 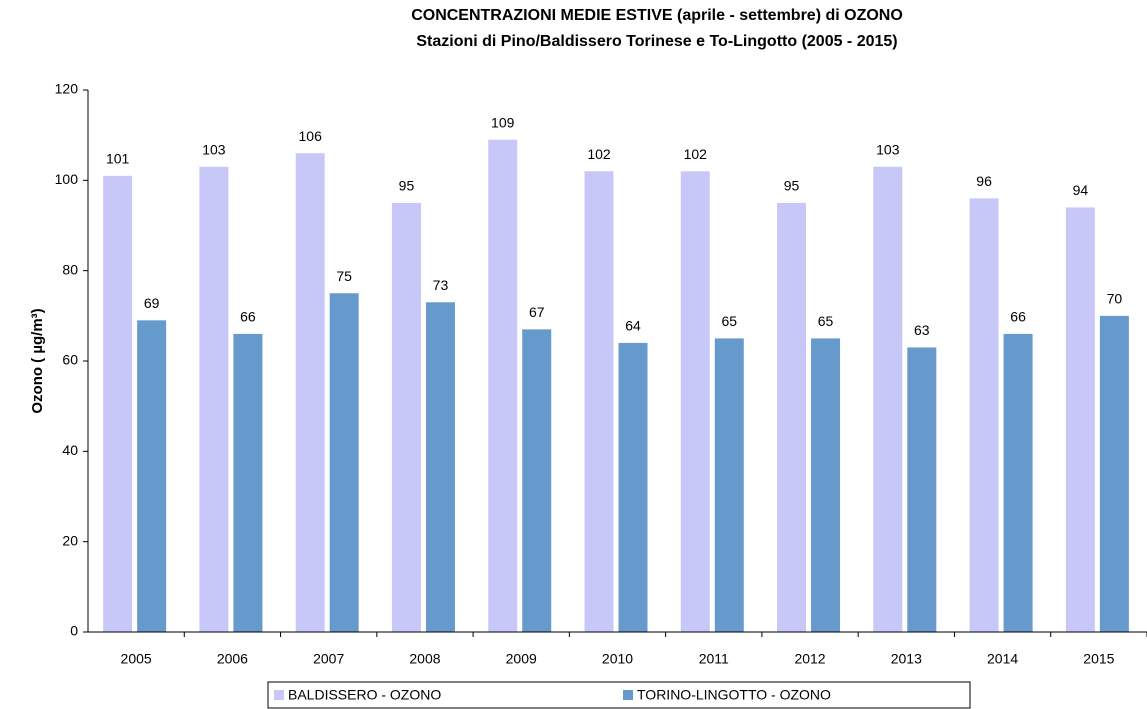 What do you see at coordinates (74, 631) in the screenshot?
I see `y-tick-label: 0` at bounding box center [74, 631].